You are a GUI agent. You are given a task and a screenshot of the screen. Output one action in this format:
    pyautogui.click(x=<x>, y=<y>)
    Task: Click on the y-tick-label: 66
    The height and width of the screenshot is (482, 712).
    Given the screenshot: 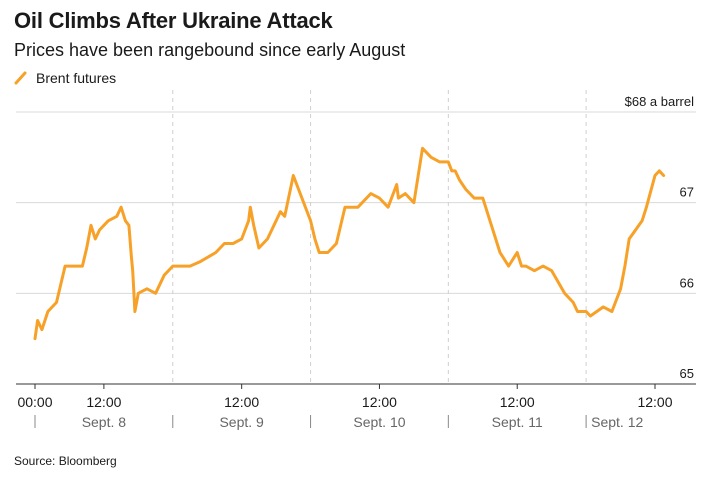 What is the action you would take?
    pyautogui.click(x=687, y=282)
    